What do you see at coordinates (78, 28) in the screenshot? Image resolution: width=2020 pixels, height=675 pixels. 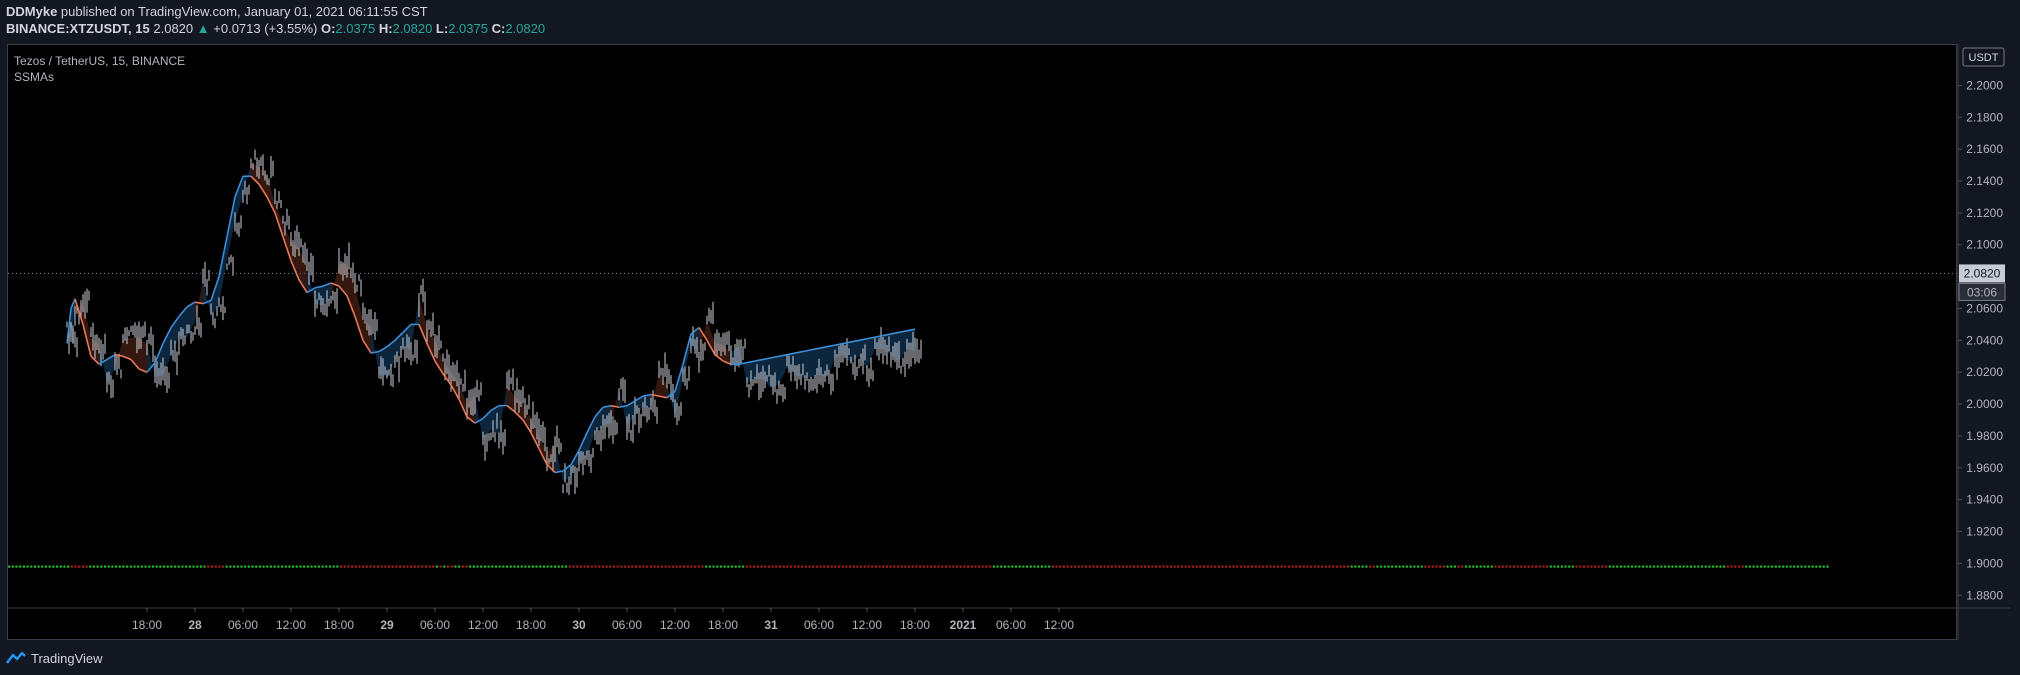 I see `symbol-name: BINANCE:XTZUSDT, 15` at bounding box center [78, 28].